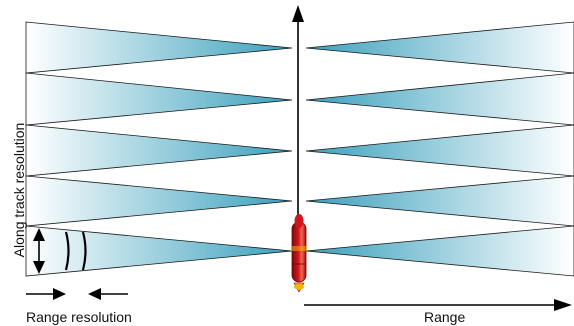 The height and width of the screenshot is (326, 574). Describe the element at coordinates (445, 317) in the screenshot. I see `range-label: Range` at that location.